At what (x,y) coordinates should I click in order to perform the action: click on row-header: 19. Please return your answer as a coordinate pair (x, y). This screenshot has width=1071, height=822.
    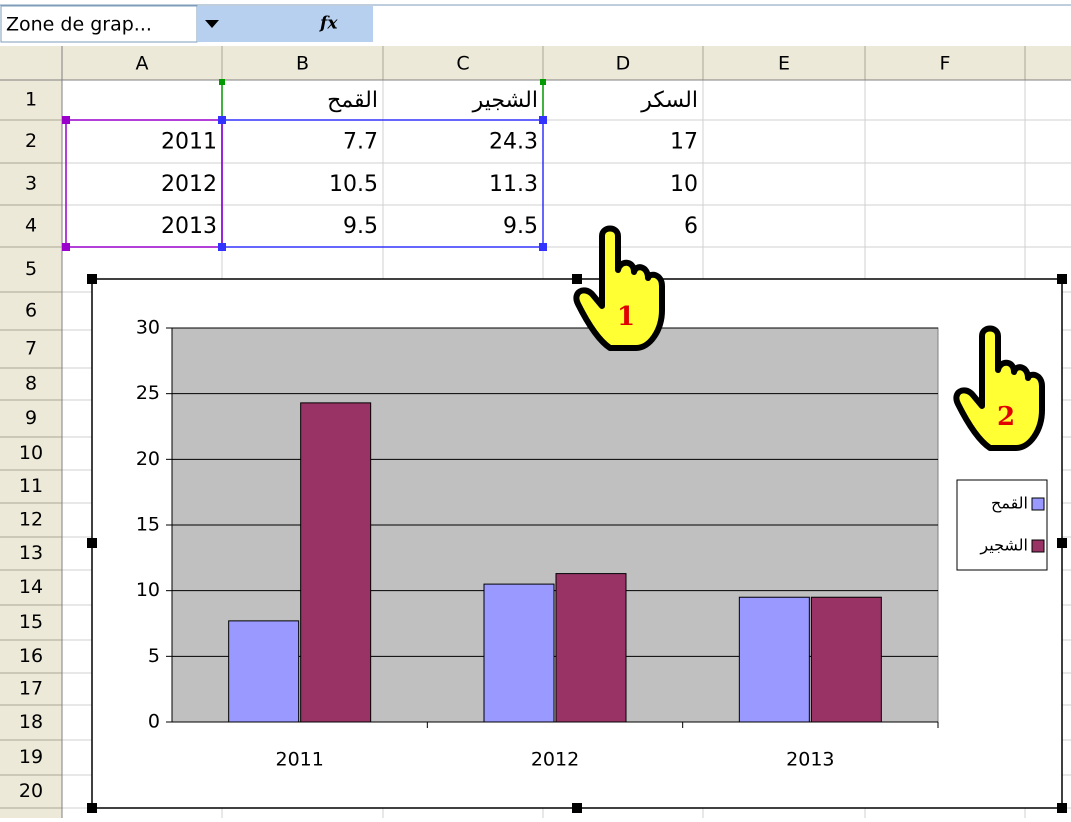
    Looking at the image, I should click on (31, 757).